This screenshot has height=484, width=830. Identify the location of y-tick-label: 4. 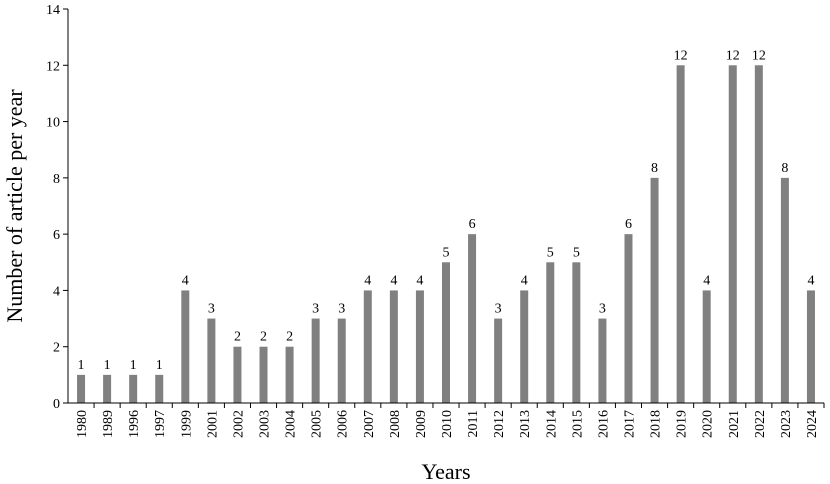
(56, 291).